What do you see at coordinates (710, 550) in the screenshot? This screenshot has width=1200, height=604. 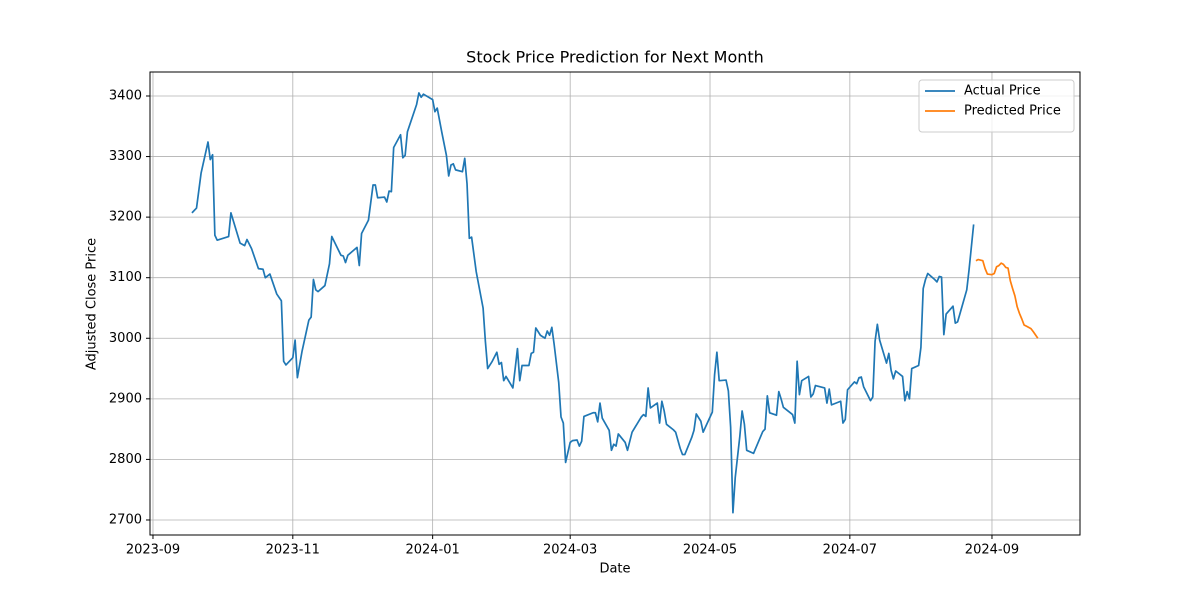 I see `x-tick-label: 2024-05` at bounding box center [710, 550].